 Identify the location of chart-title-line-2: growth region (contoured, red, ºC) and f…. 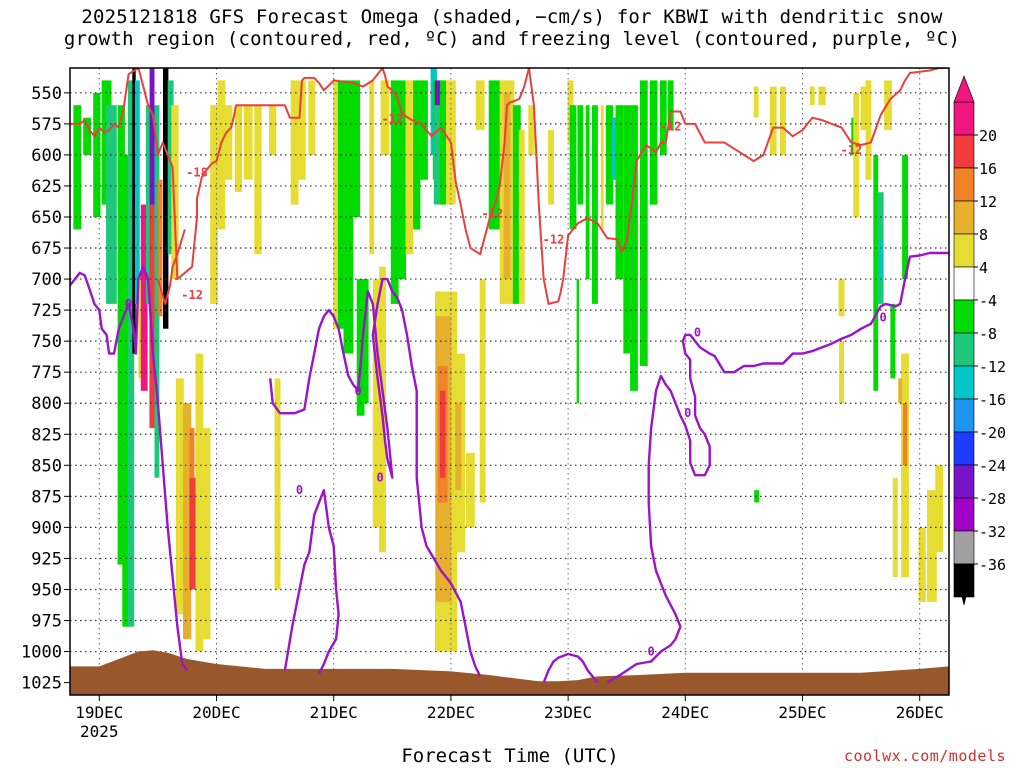
(512, 39).